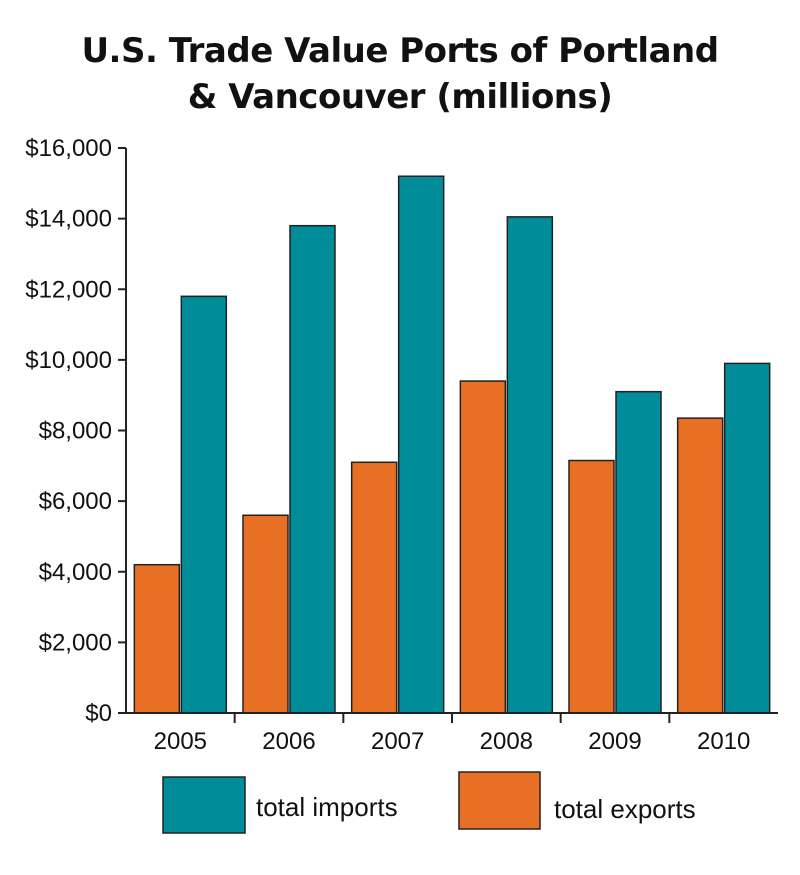 This screenshot has height=875, width=800. I want to click on legend-label: total exports, so click(625, 809).